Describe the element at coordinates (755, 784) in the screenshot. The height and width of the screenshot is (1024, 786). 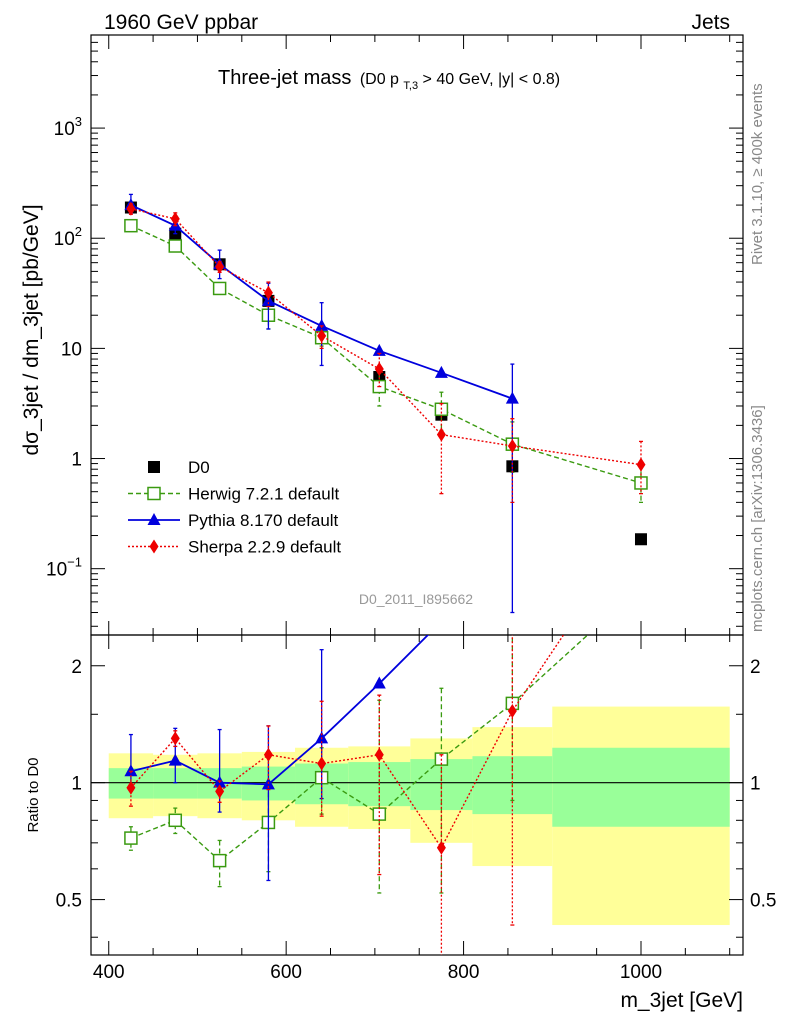
I see `ratio-tick-label-right: 1` at that location.